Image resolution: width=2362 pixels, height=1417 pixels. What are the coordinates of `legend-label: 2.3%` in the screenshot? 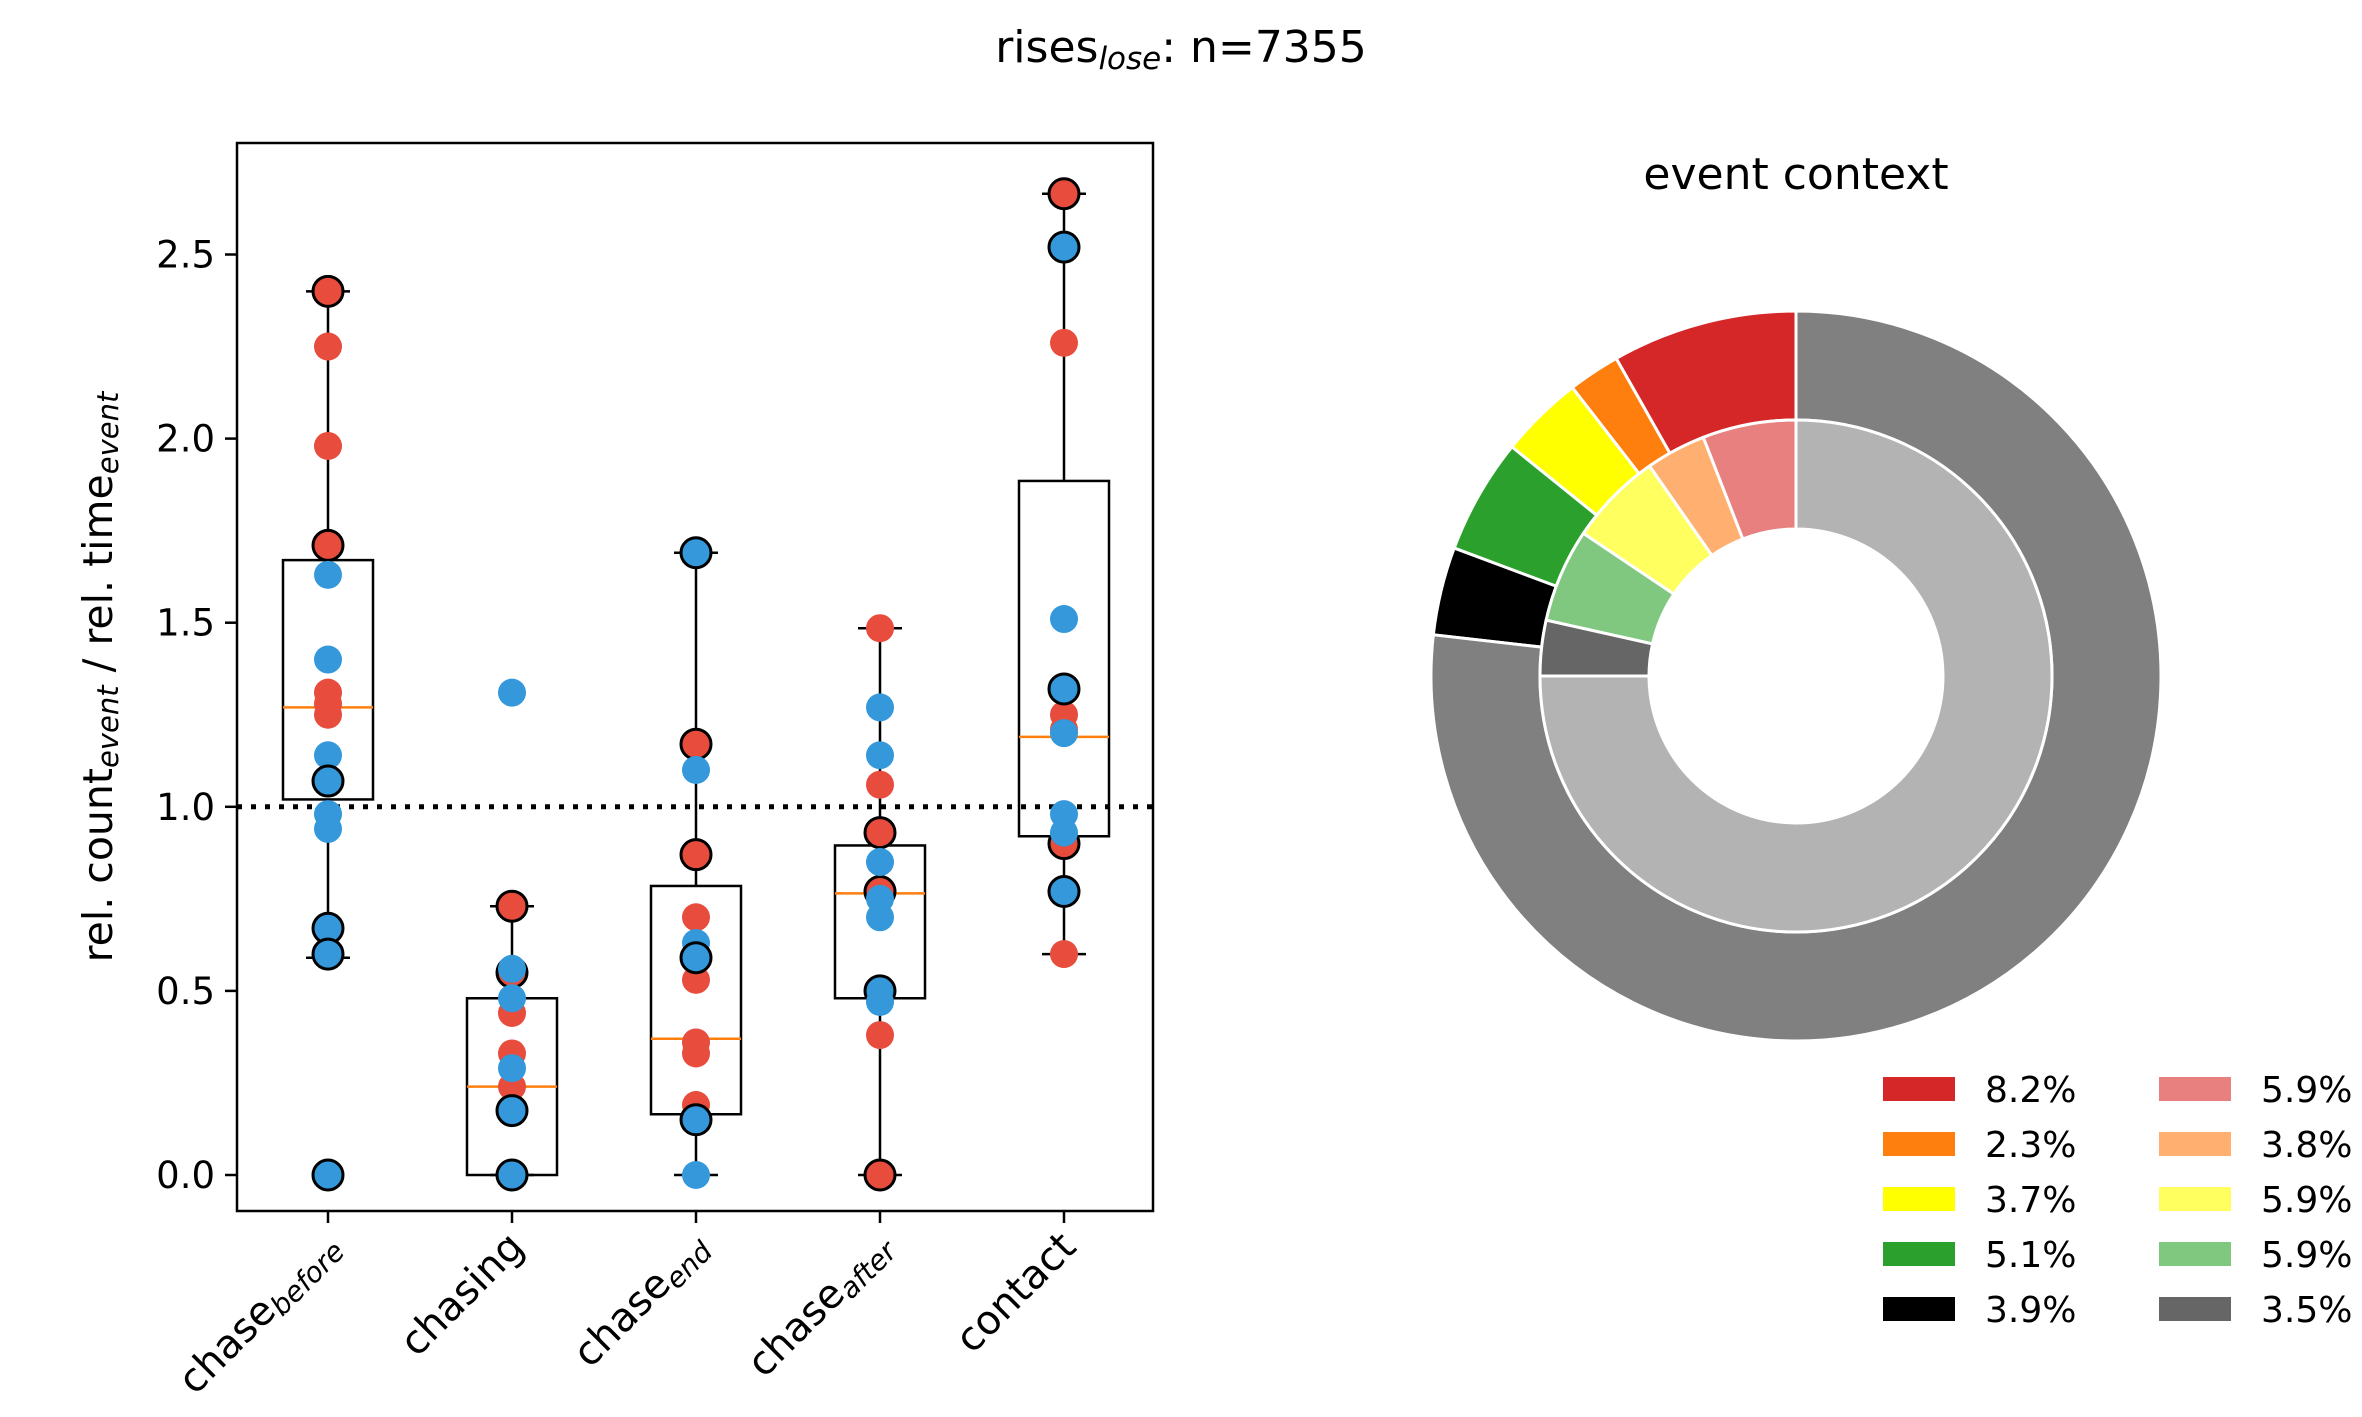 It's located at (2030, 1145).